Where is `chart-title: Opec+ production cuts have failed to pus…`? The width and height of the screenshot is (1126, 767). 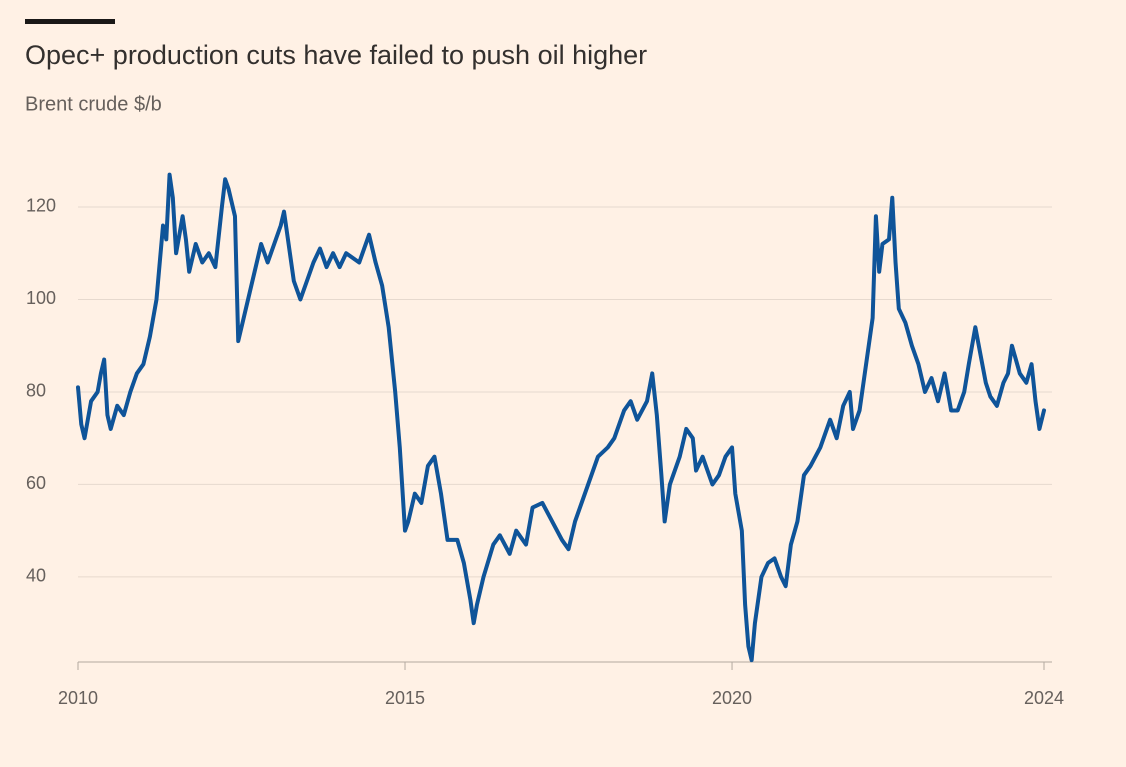
chart-title: Opec+ production cuts have failed to pus… is located at coordinates (336, 55).